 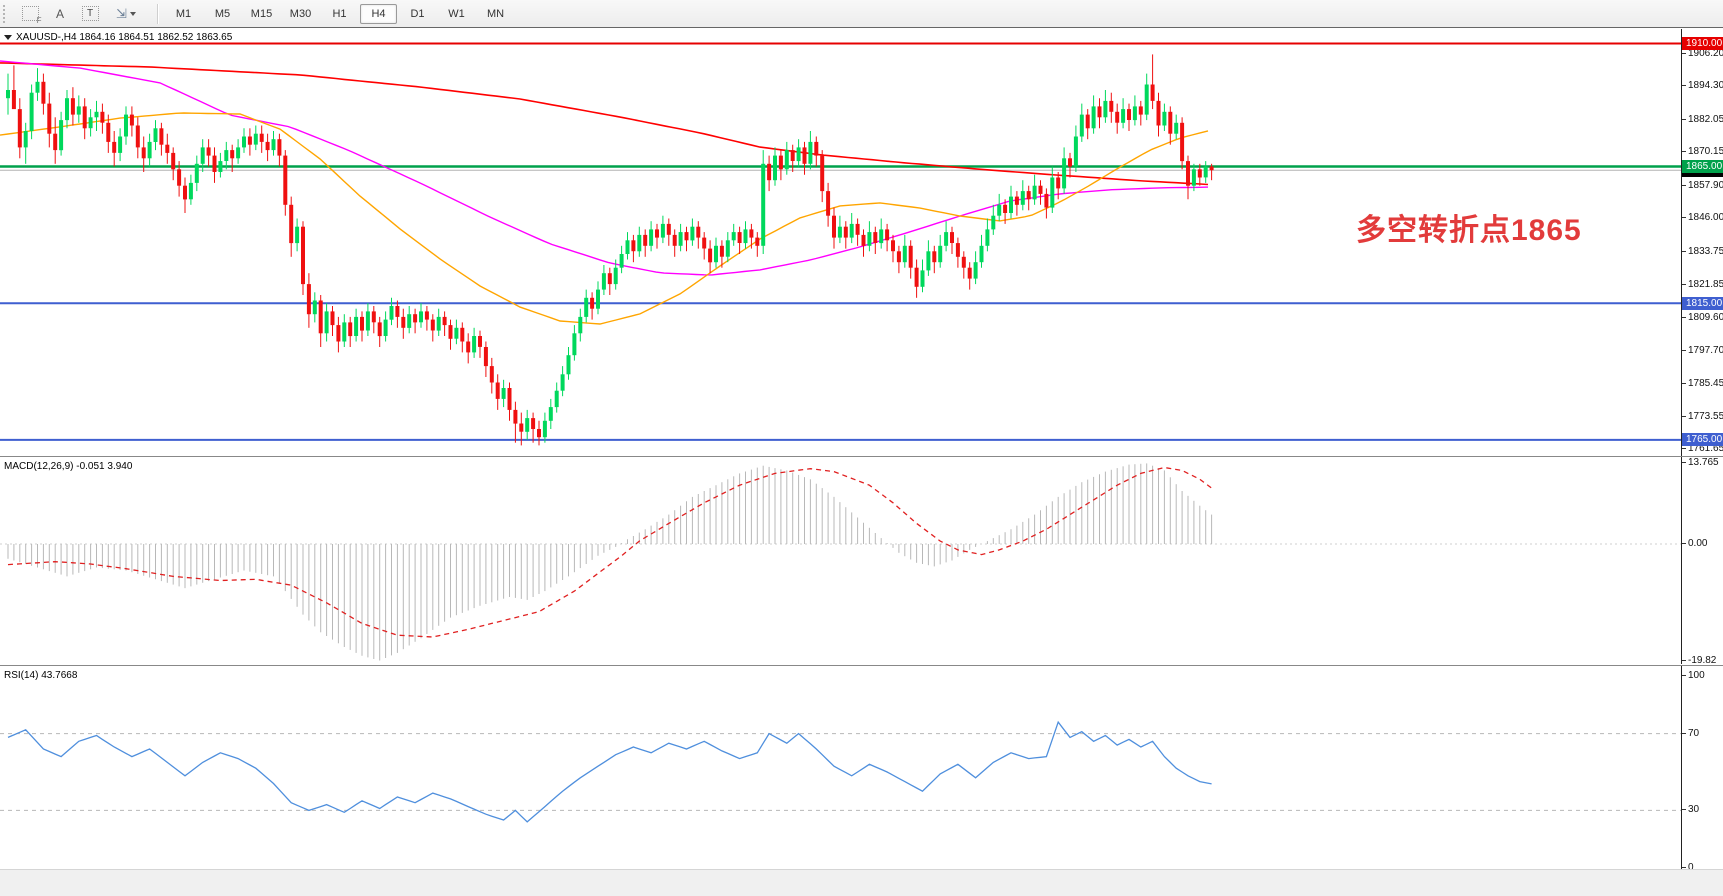 What do you see at coordinates (1702, 350) in the screenshot?
I see `price-axis-label: 1797.70` at bounding box center [1702, 350].